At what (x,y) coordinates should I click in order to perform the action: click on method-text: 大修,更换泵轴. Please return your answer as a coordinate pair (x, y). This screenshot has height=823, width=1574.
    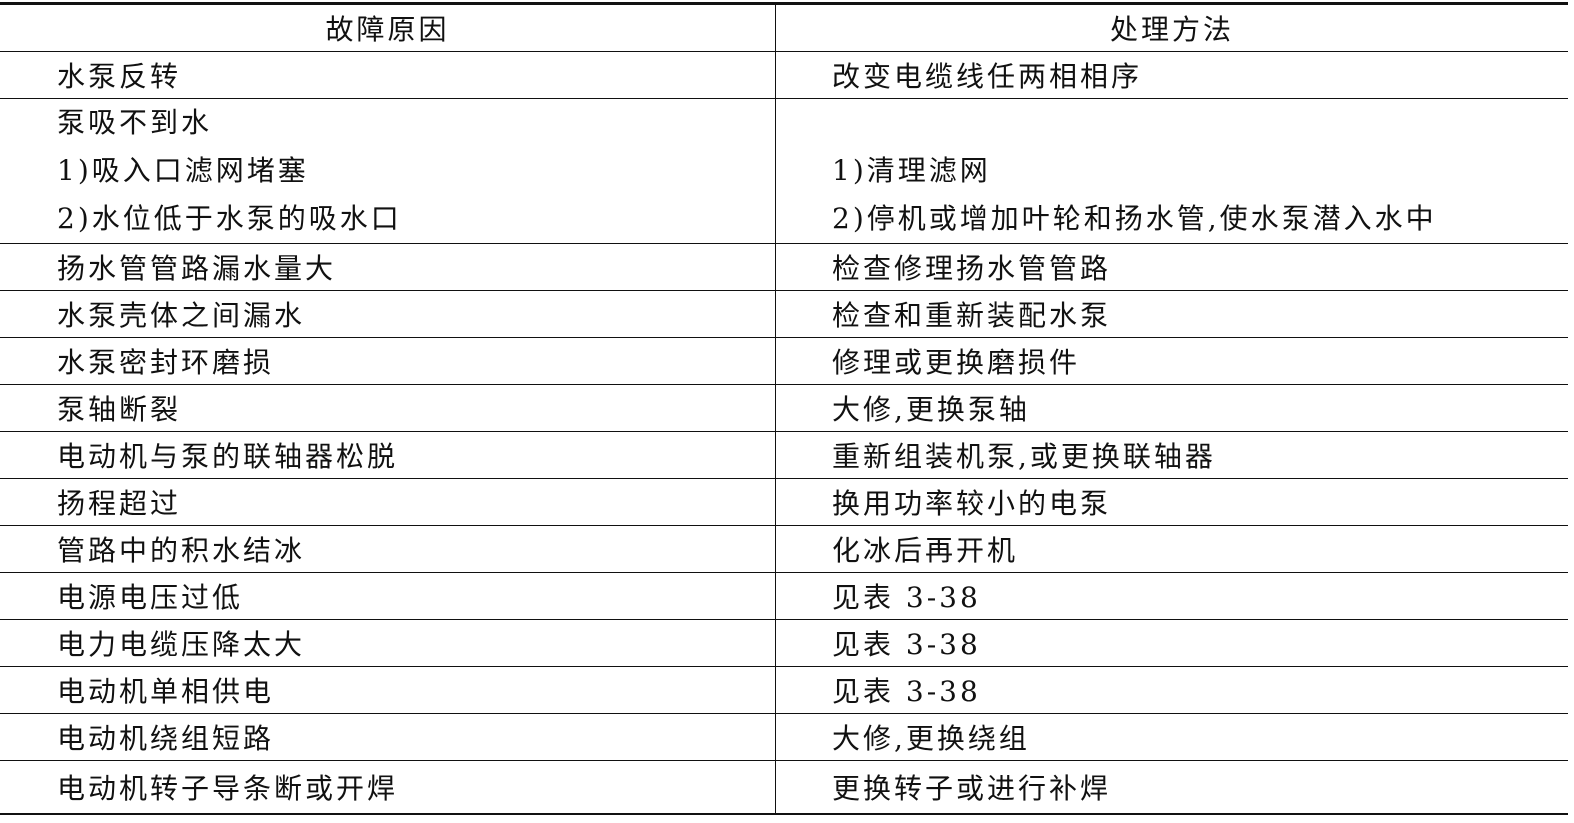
    Looking at the image, I should click on (931, 409).